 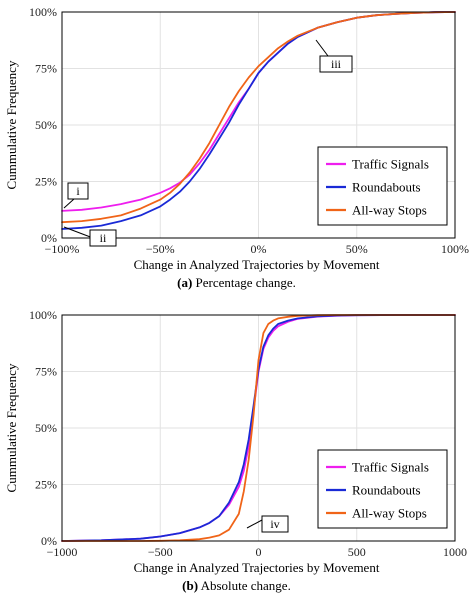 I want to click on annotation-box-iii, so click(x=336, y=64).